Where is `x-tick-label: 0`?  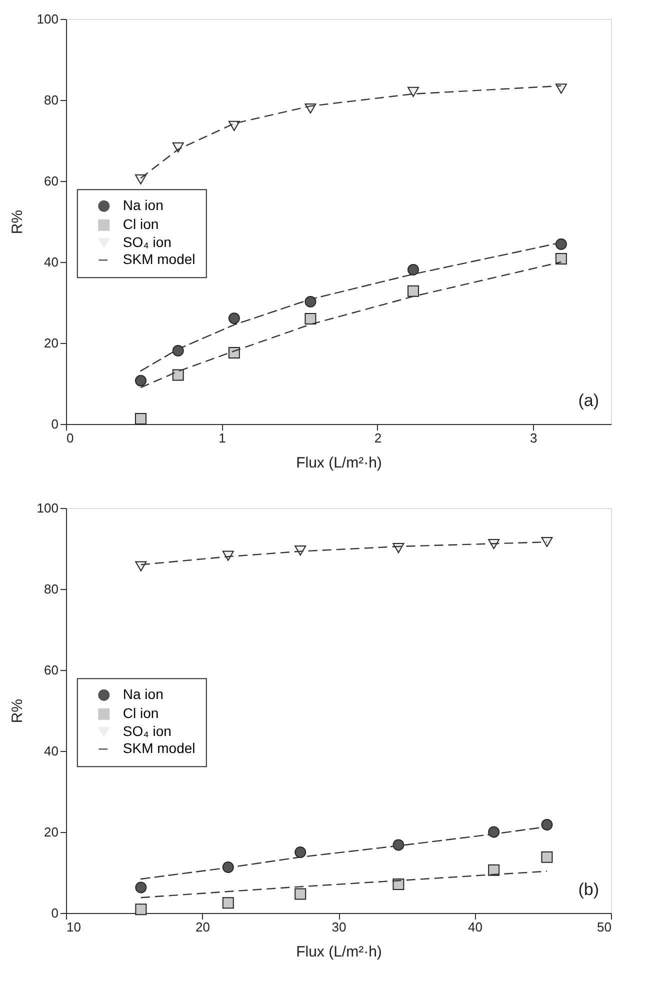 x-tick-label: 0 is located at coordinates (70, 438).